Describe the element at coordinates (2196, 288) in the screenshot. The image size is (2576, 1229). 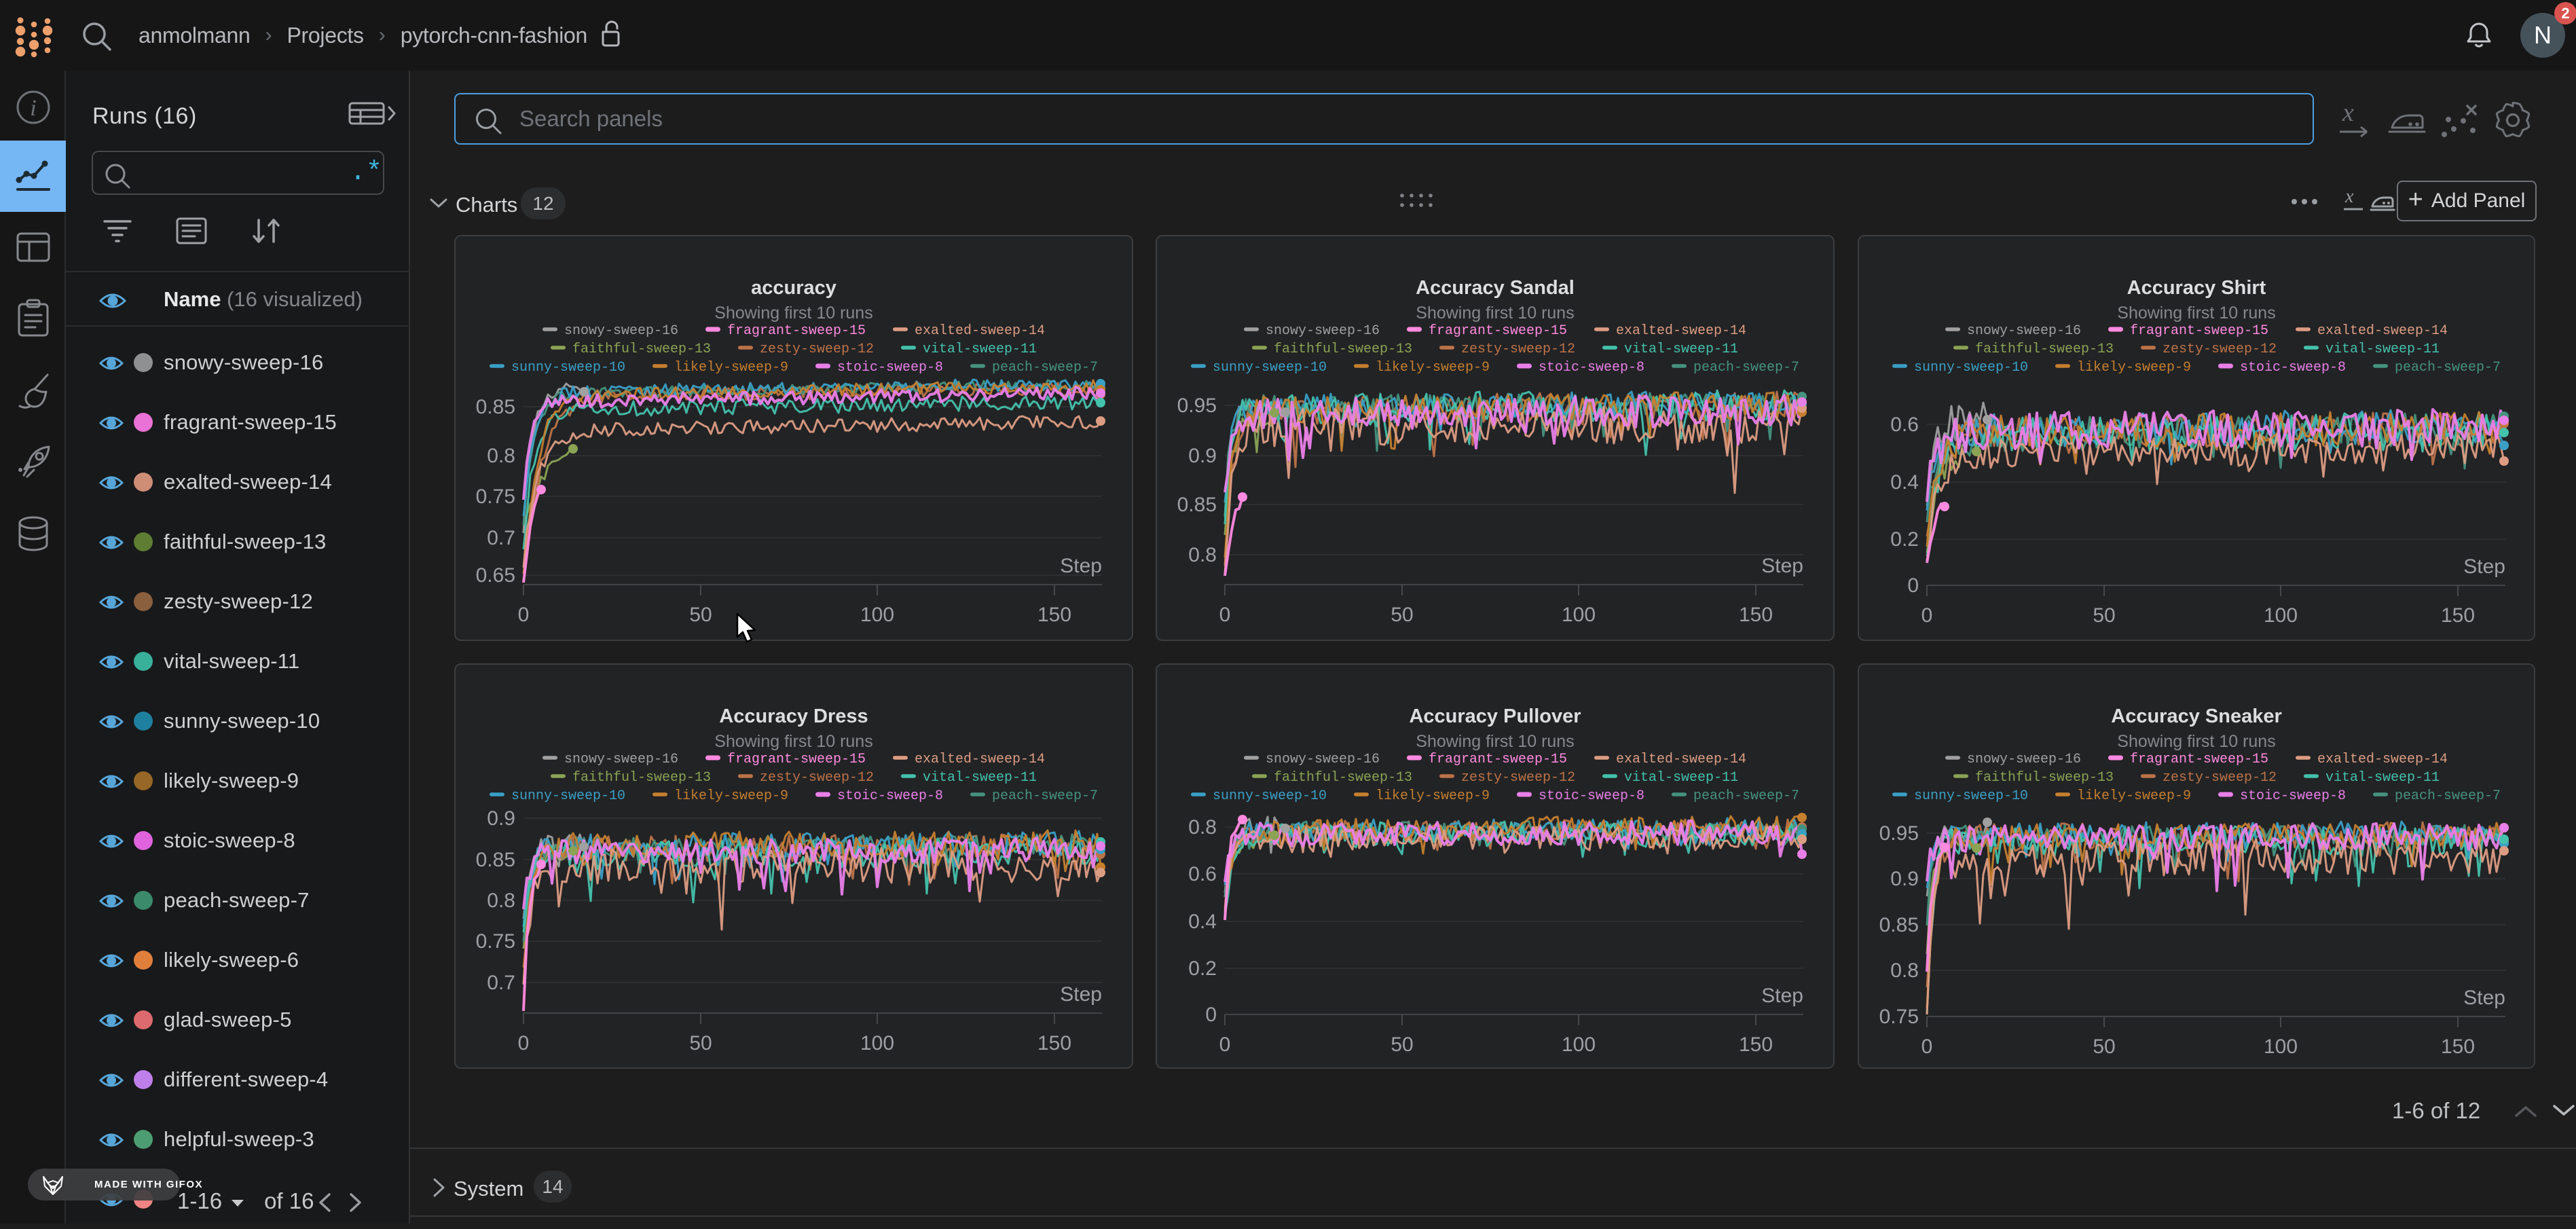
I see `svg-text: Accuracy Shirt` at that location.